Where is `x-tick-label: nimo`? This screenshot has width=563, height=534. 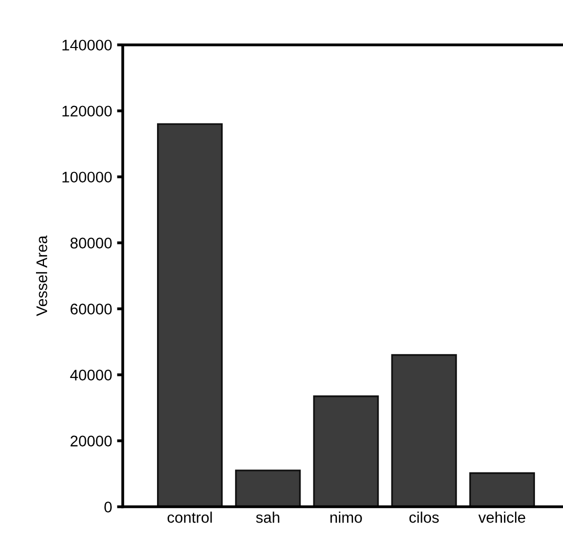 x-tick-label: nimo is located at coordinates (346, 517).